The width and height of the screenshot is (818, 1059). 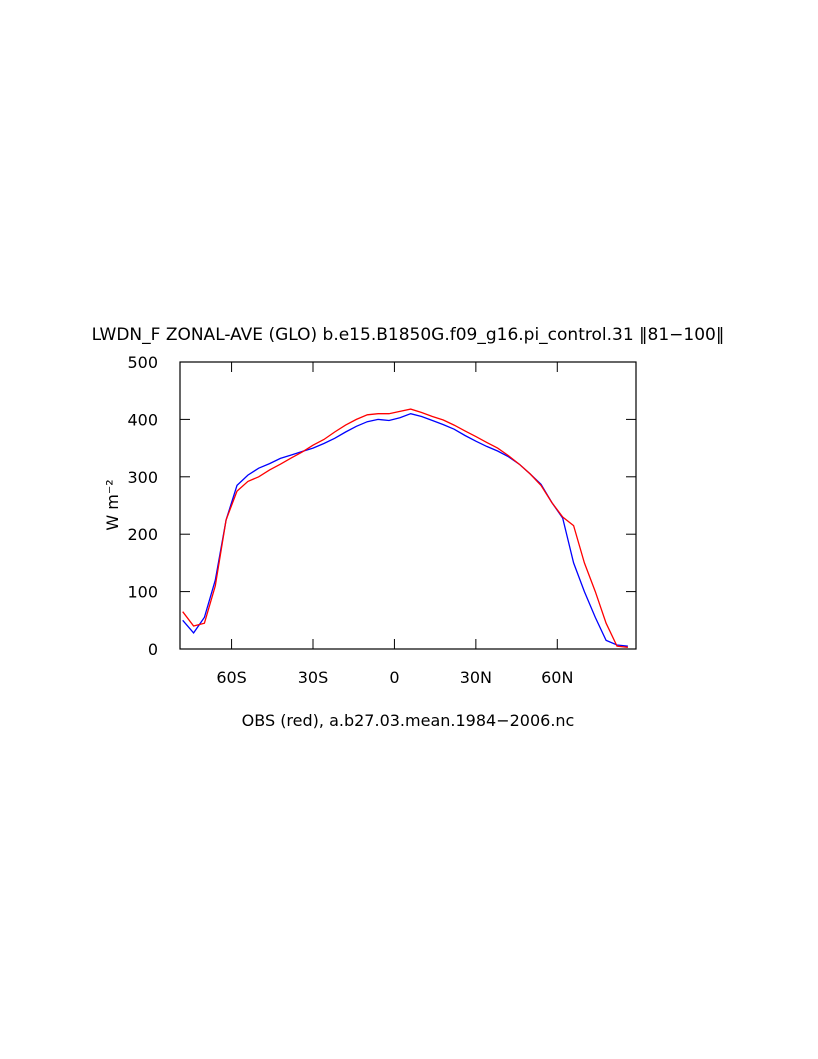 What do you see at coordinates (142, 534) in the screenshot?
I see `y-tick-label: 200` at bounding box center [142, 534].